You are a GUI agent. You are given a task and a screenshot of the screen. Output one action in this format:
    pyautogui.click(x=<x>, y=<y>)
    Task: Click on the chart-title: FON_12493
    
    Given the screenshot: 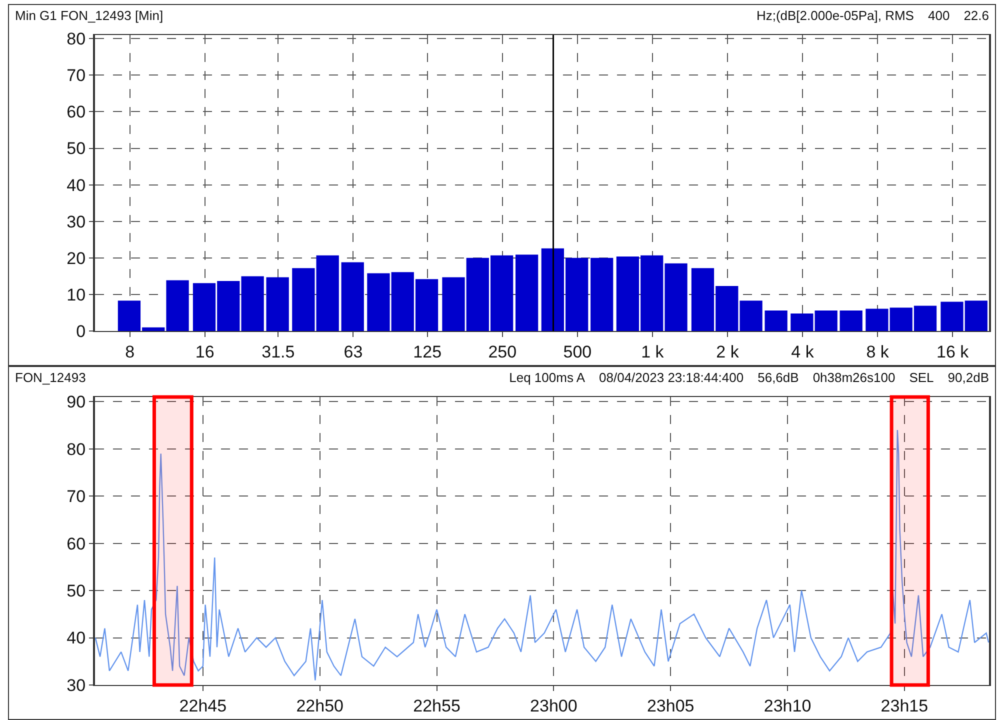 What is the action you would take?
    pyautogui.click(x=50, y=377)
    